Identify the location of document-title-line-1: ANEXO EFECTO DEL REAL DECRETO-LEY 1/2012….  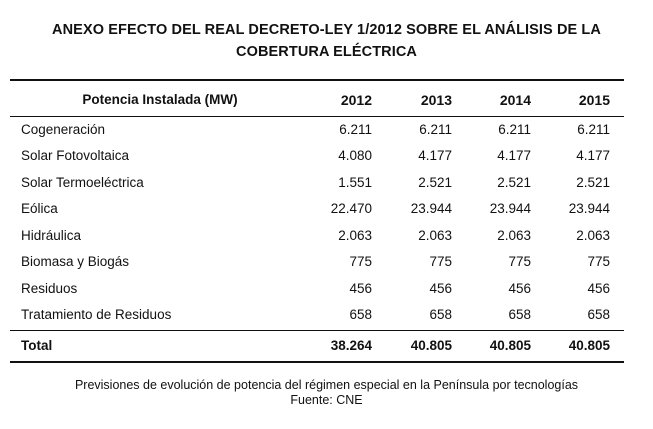
(326, 30).